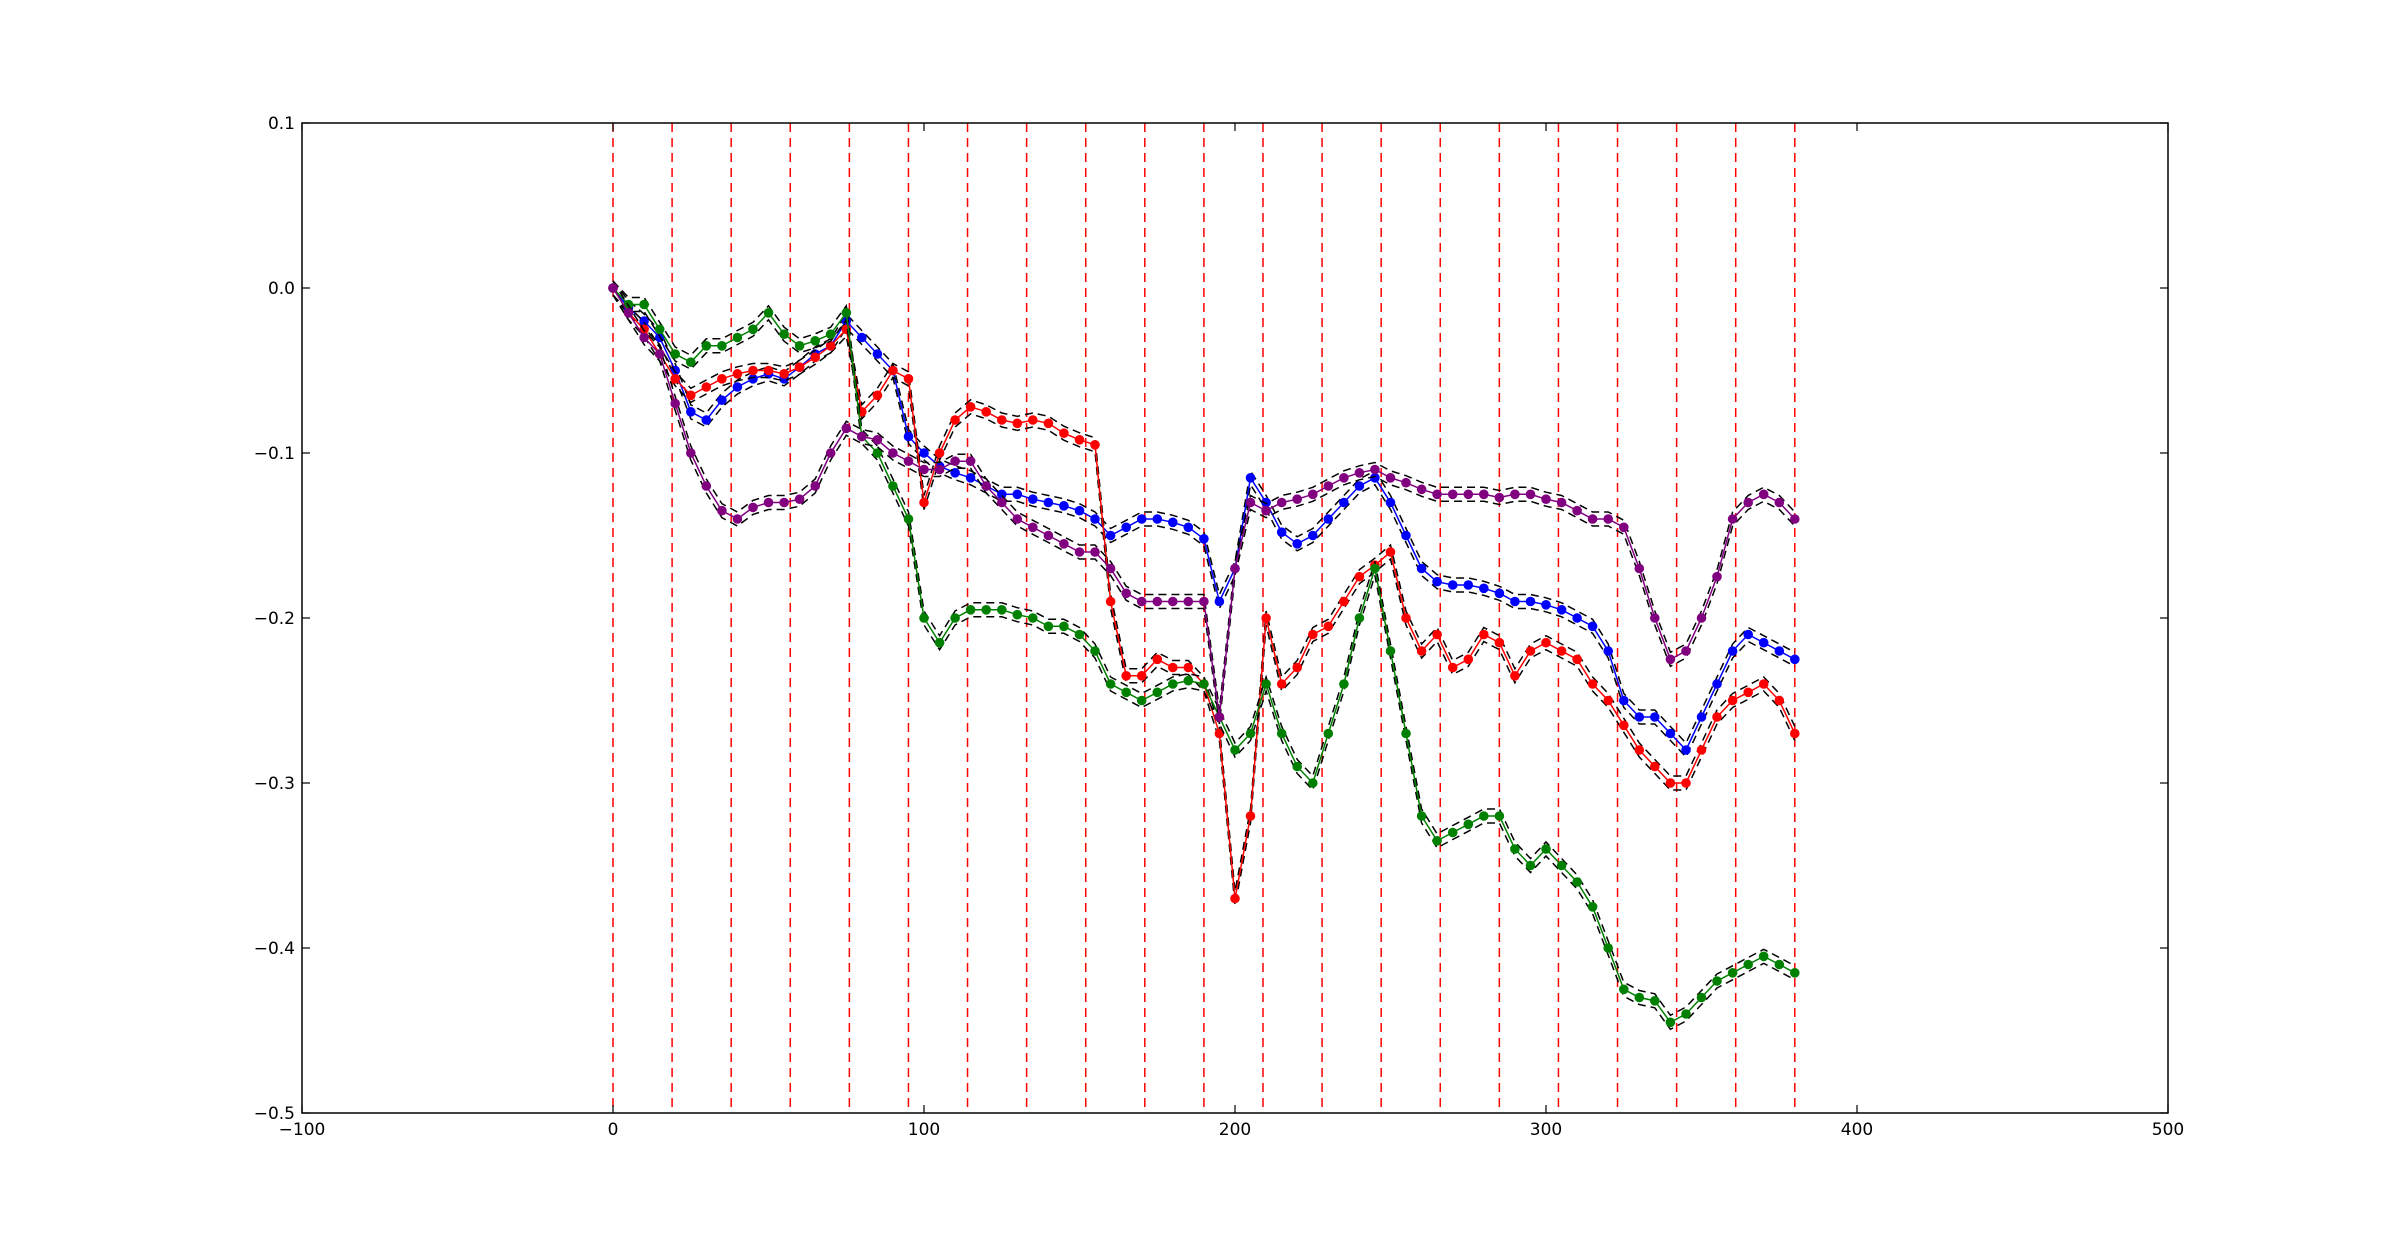  Describe the element at coordinates (274, 619) in the screenshot. I see `y-tick-label: −0.2` at that location.